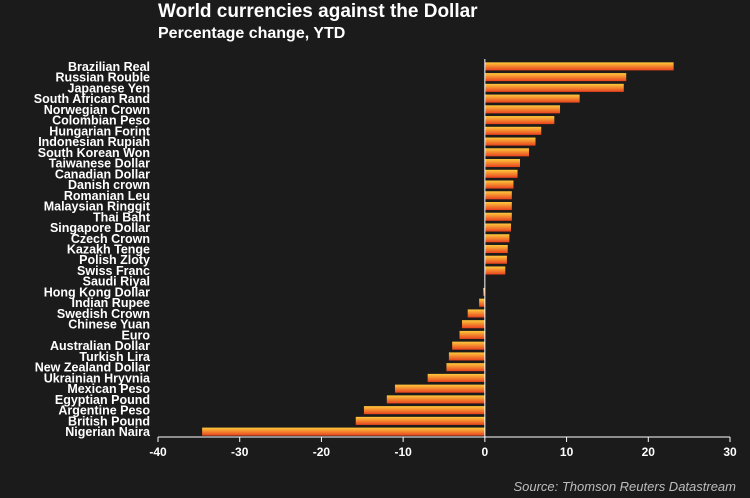 The height and width of the screenshot is (498, 750). What do you see at coordinates (92, 99) in the screenshot?
I see `category-label: South African Rand` at bounding box center [92, 99].